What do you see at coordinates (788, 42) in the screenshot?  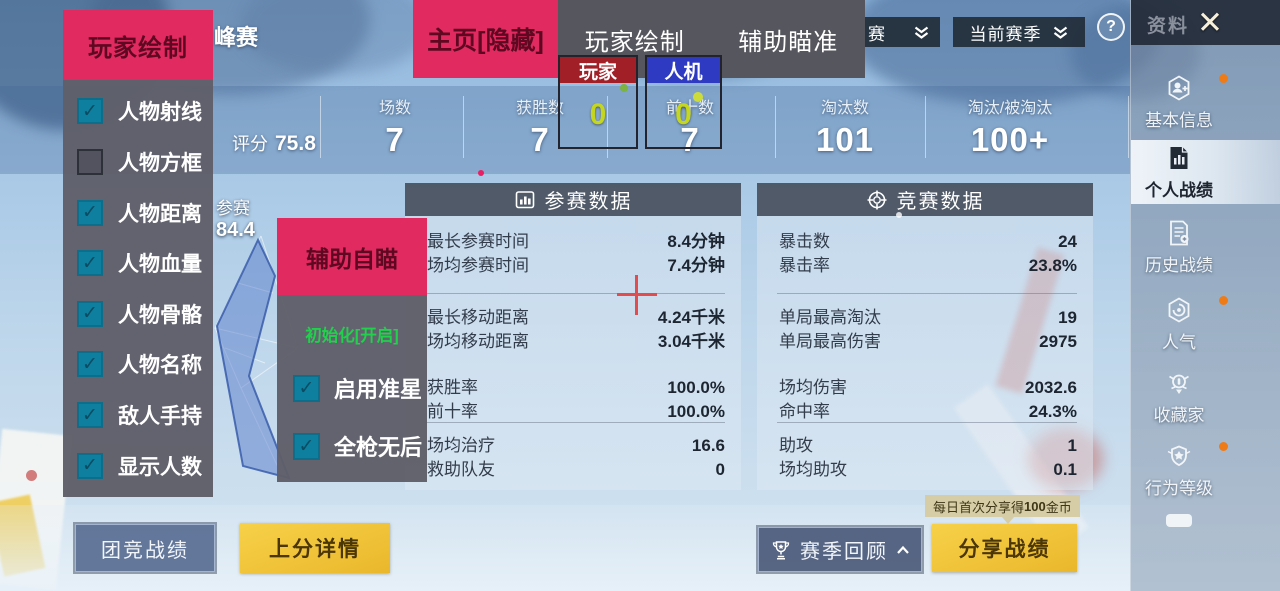 I see `tab-label: 辅助瞄准` at bounding box center [788, 42].